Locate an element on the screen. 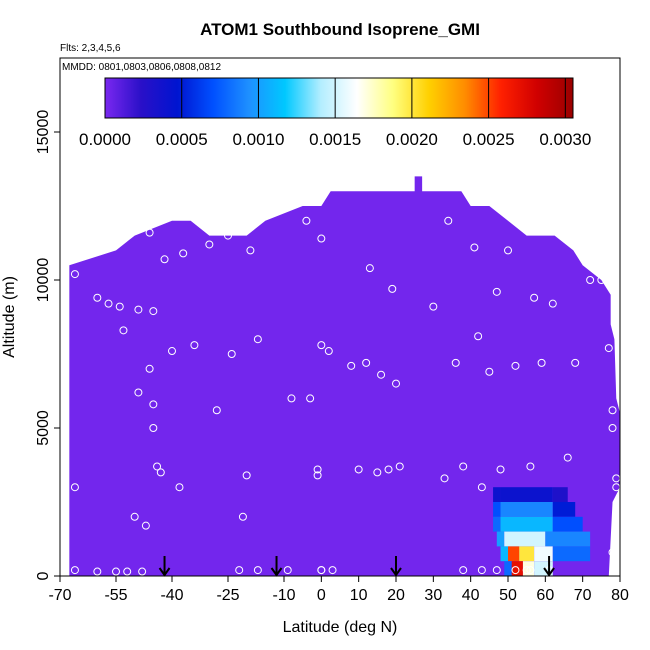  colorbar-tick-label: 0.0025 is located at coordinates (489, 139).